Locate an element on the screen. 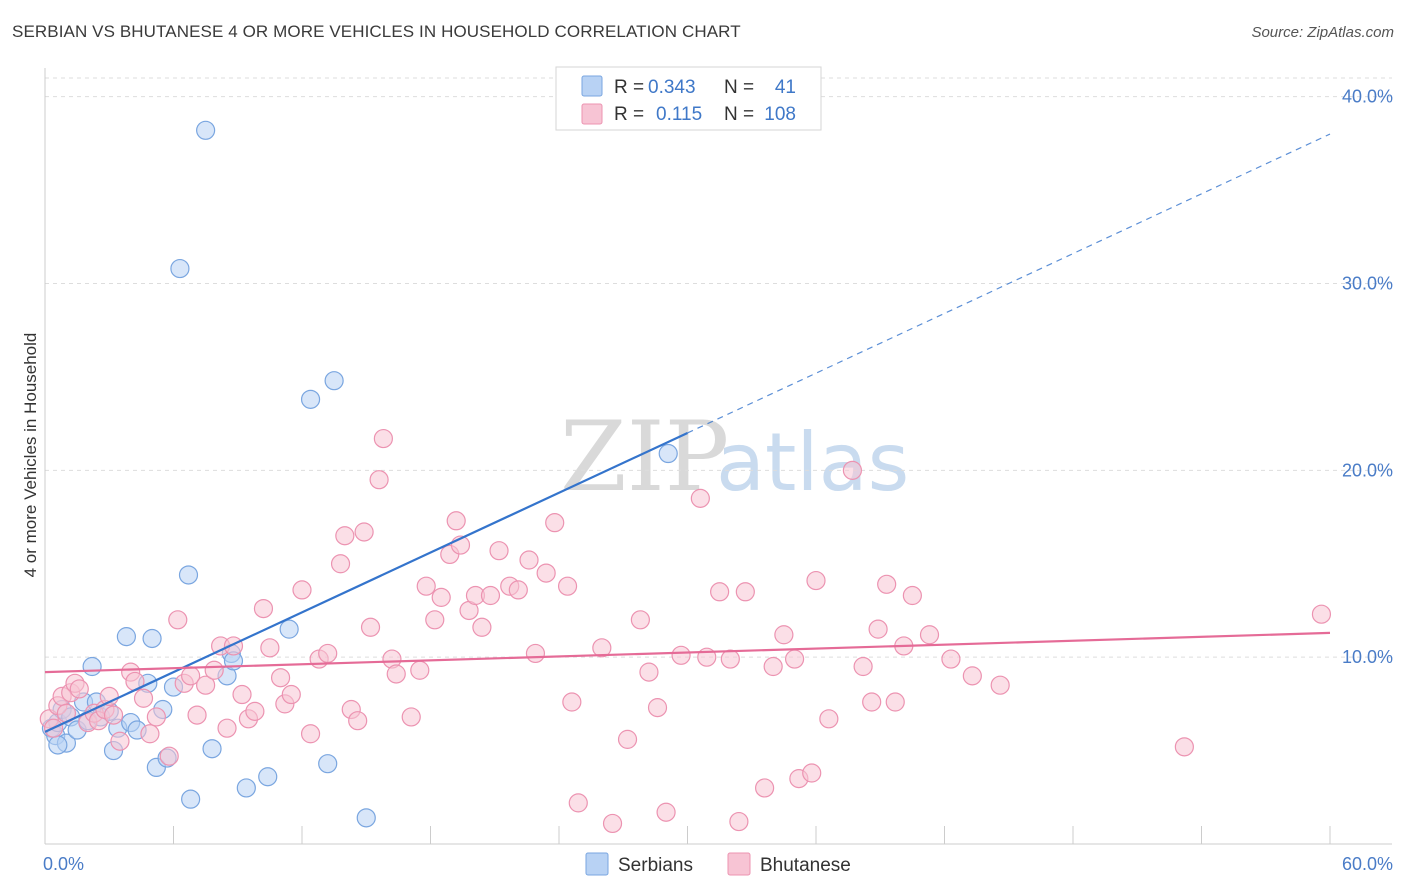 Image resolution: width=1406 pixels, height=892 pixels. x-tick-label: 0.0% is located at coordinates (63, 864).